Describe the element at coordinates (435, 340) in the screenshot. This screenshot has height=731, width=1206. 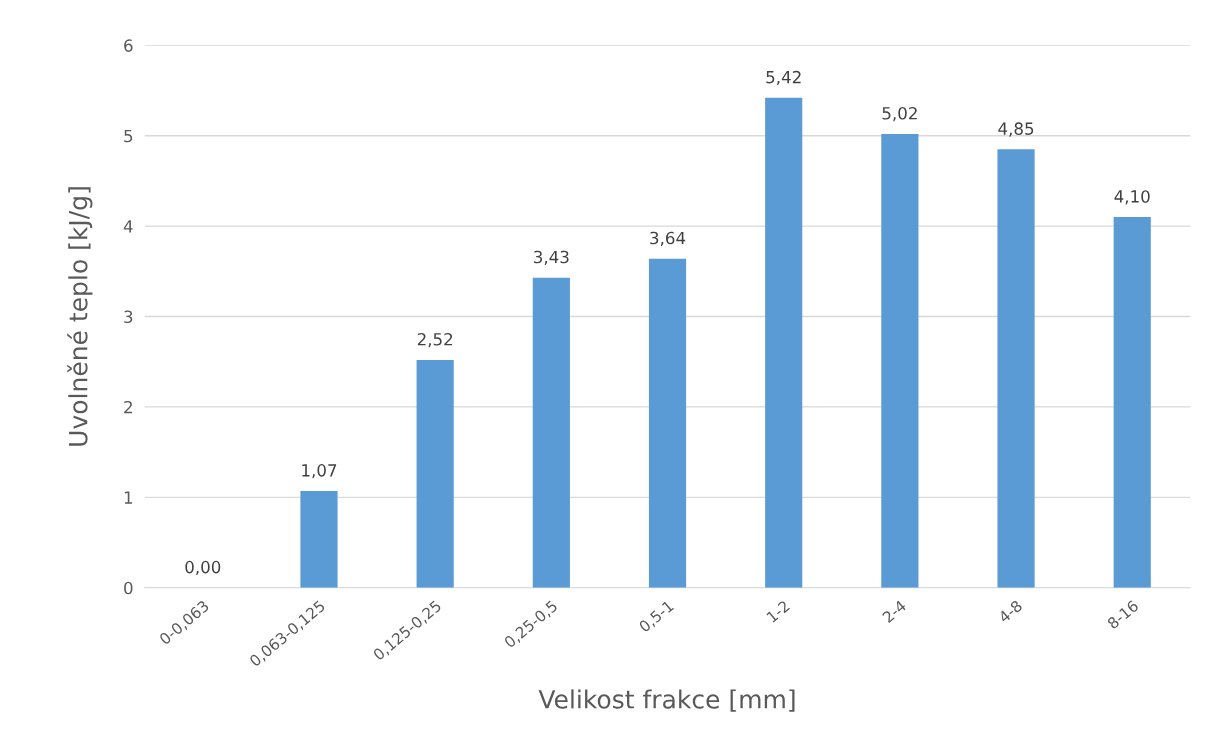
I see `data-label: 2,52` at that location.